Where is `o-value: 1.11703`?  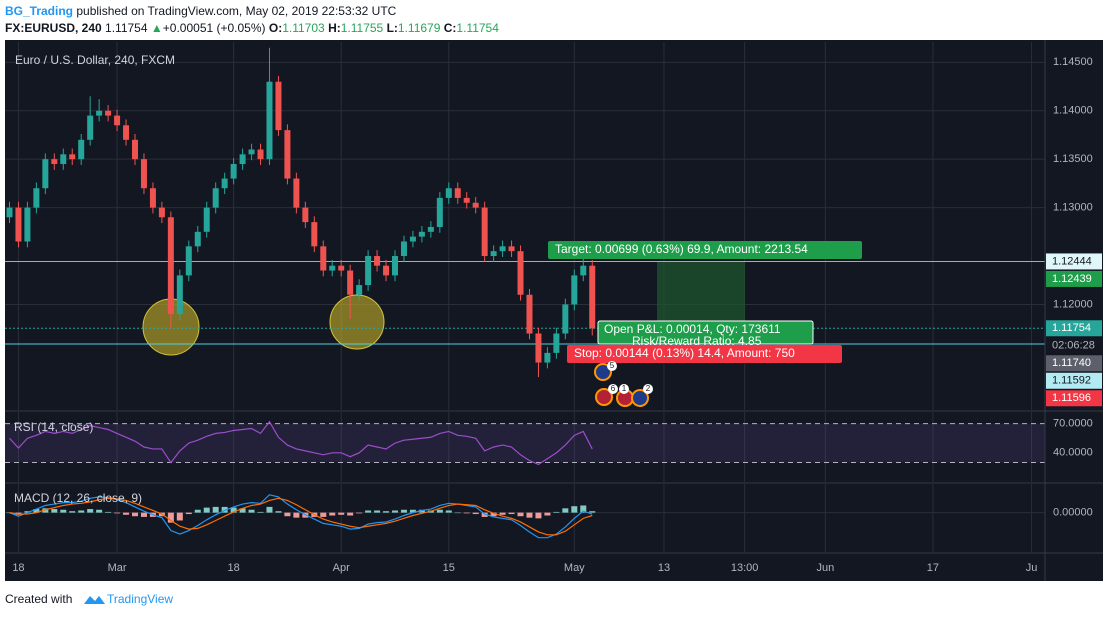
o-value: 1.11703 is located at coordinates (303, 28).